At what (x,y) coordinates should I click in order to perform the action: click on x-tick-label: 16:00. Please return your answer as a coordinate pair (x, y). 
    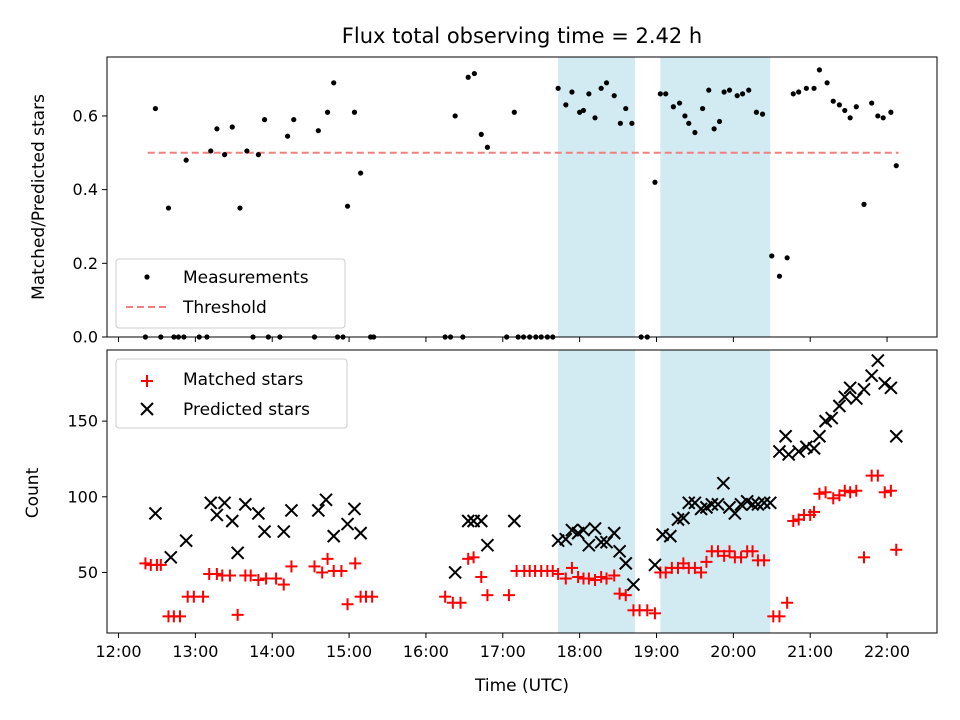
    Looking at the image, I should click on (426, 651).